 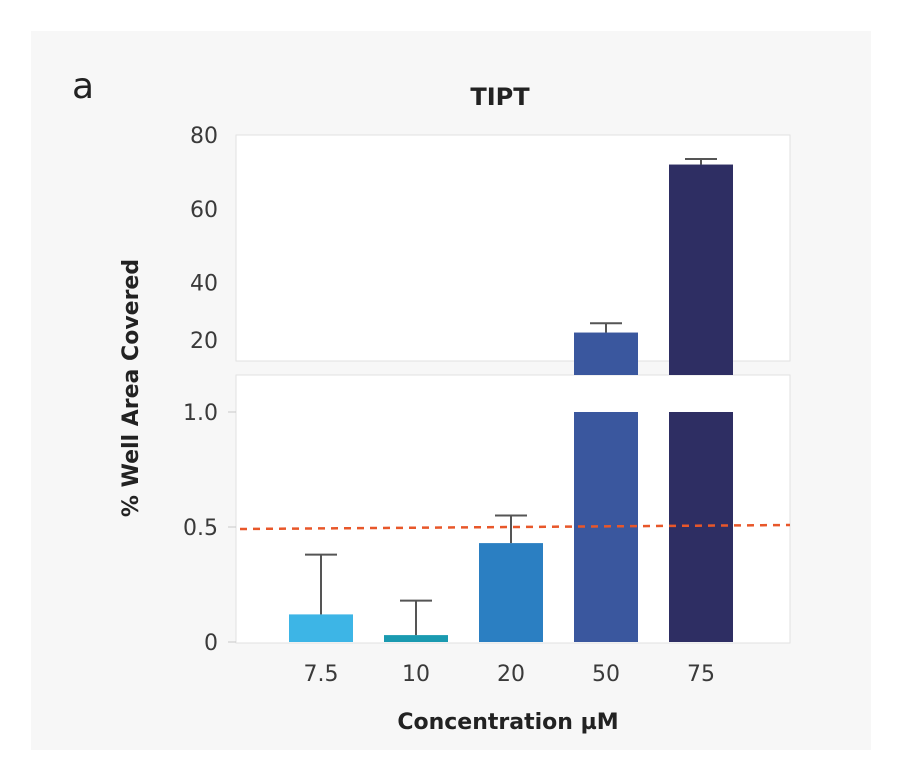 What do you see at coordinates (204, 136) in the screenshot?
I see `y-tick-label: 80` at bounding box center [204, 136].